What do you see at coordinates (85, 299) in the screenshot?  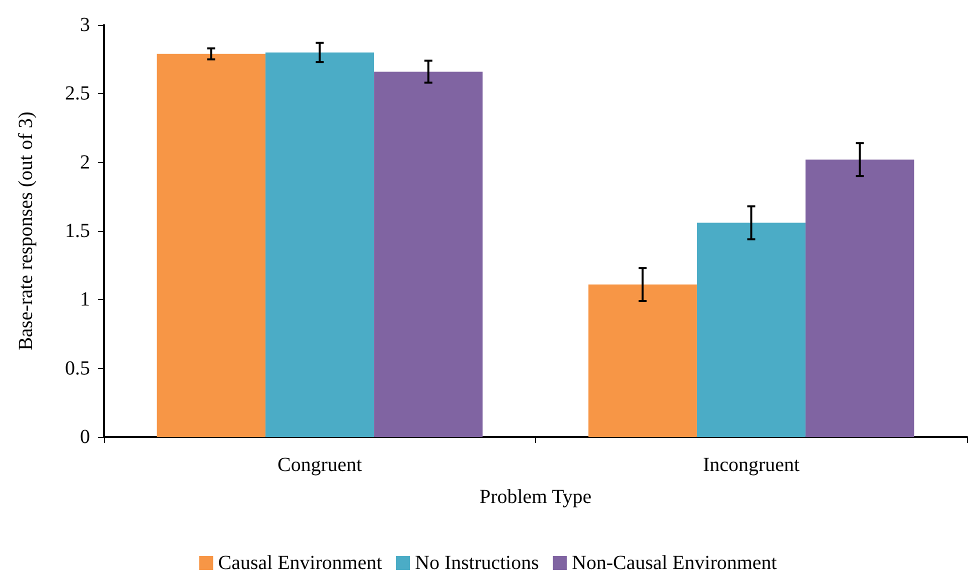 I see `y-tick-label: 1` at bounding box center [85, 299].